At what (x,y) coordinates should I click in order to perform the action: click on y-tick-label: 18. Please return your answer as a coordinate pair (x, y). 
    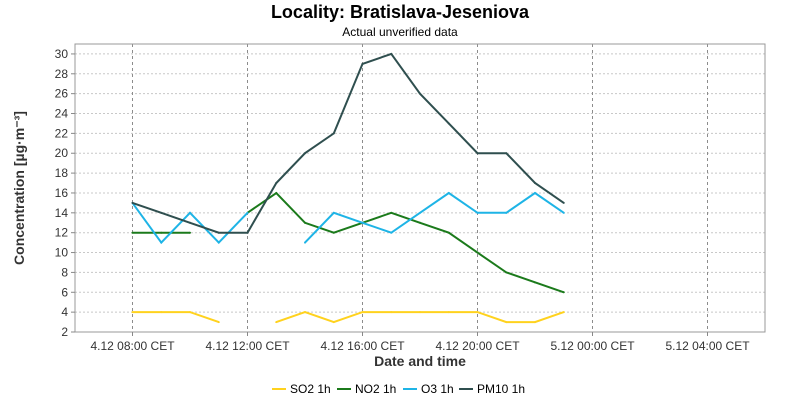
    Looking at the image, I should click on (62, 173).